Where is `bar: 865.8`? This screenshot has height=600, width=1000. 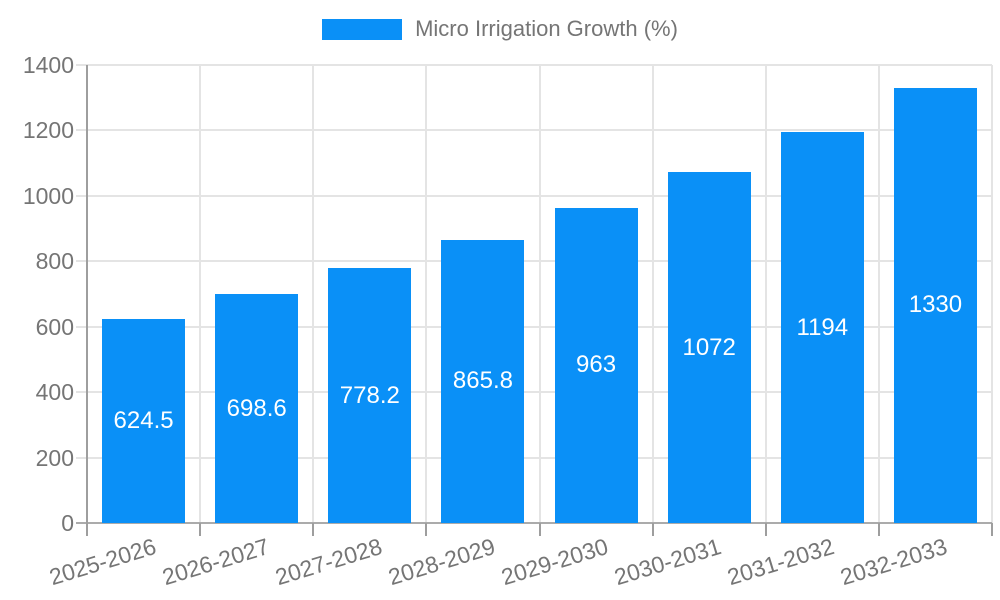
bar: 865.8 is located at coordinates (483, 381).